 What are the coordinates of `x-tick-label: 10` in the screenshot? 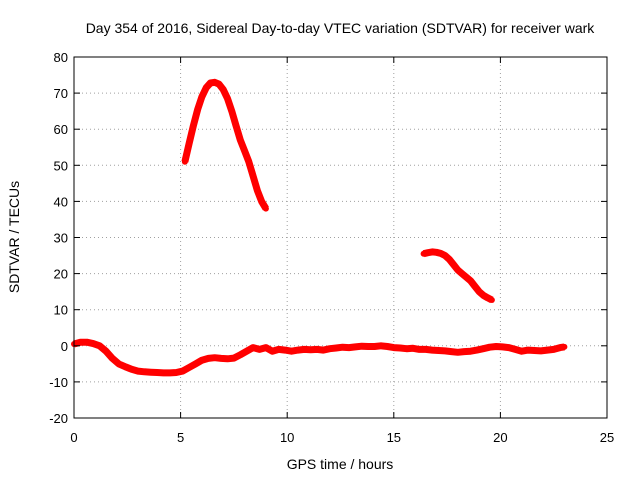 It's located at (287, 437).